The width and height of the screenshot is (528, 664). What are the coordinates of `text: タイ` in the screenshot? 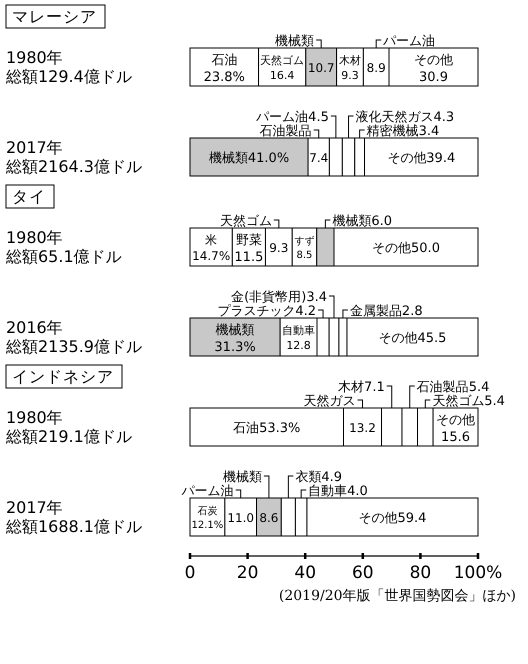 It's located at (29, 196).